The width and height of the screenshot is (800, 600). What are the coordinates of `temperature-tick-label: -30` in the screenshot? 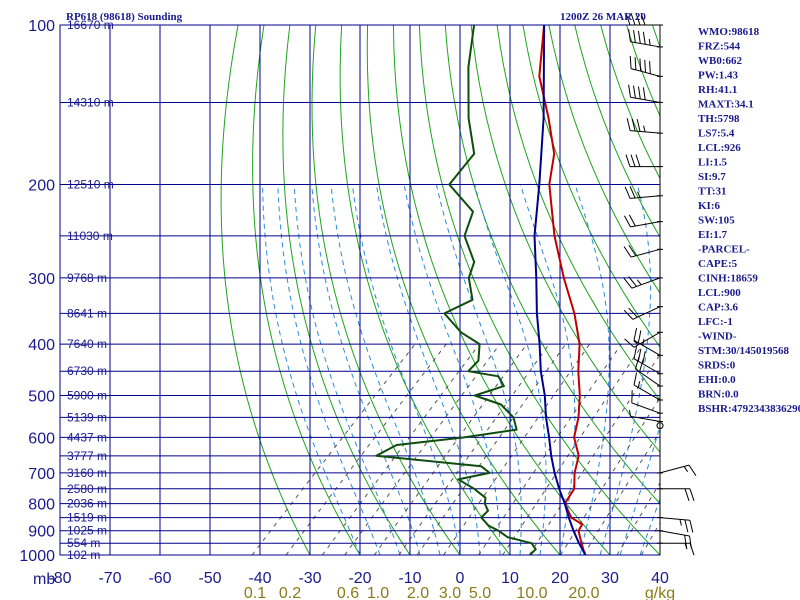 It's located at (309, 578).